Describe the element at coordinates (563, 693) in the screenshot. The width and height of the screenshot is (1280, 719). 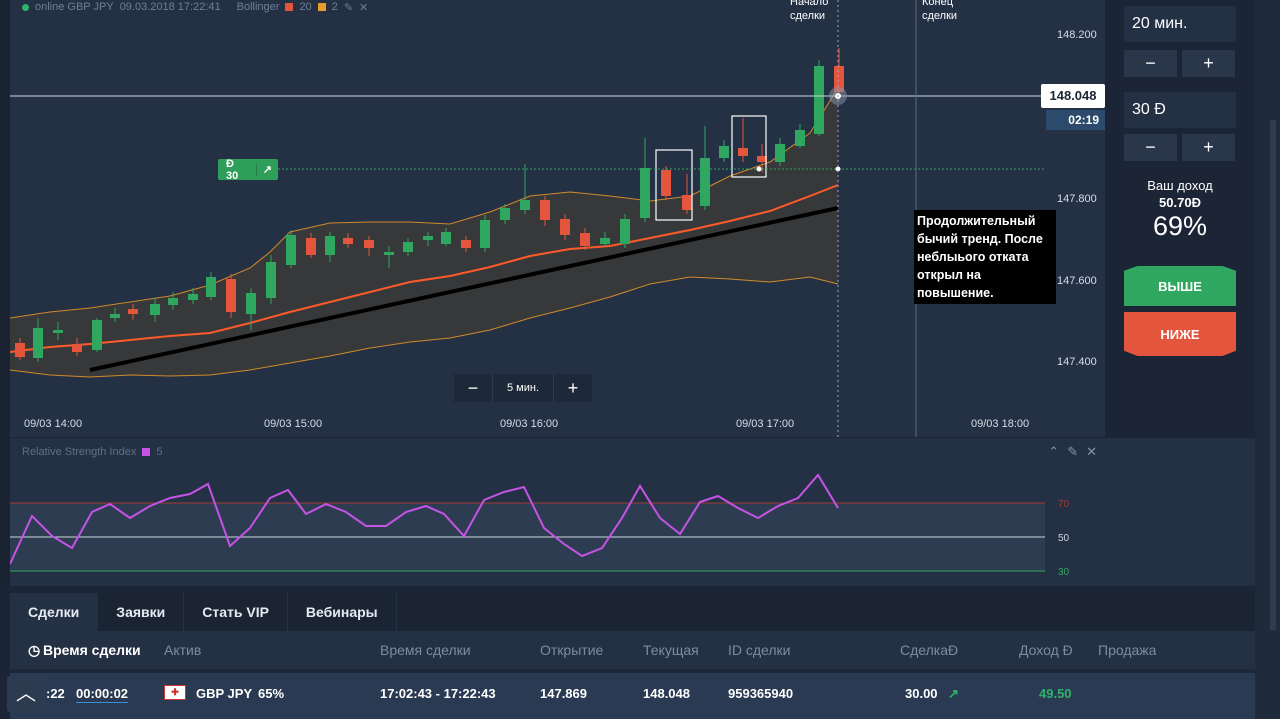
I see `row-open: 147.869` at that location.